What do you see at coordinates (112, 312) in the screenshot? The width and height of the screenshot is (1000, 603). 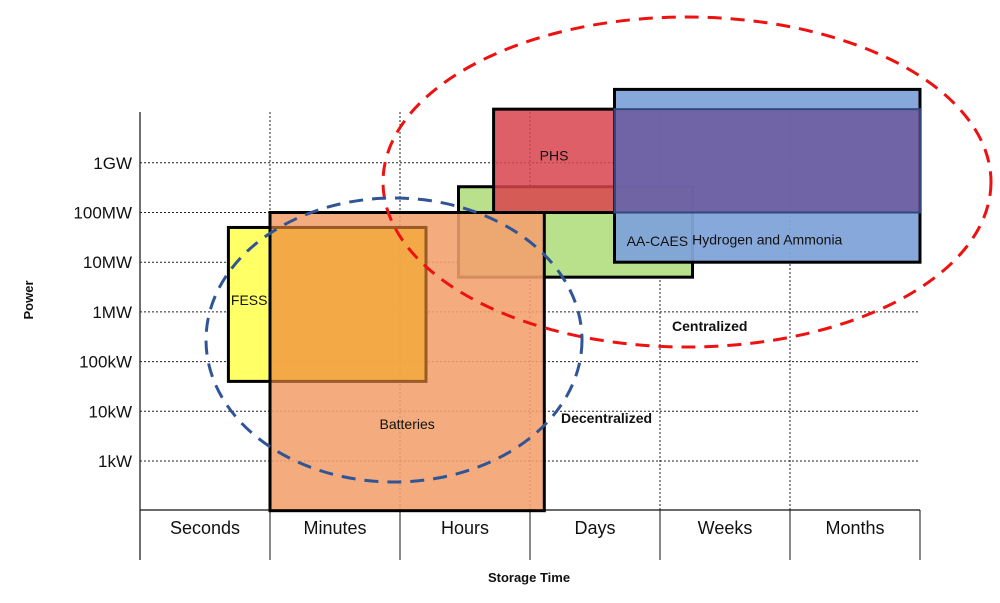 I see `y-tick-label: 1MW` at bounding box center [112, 312].